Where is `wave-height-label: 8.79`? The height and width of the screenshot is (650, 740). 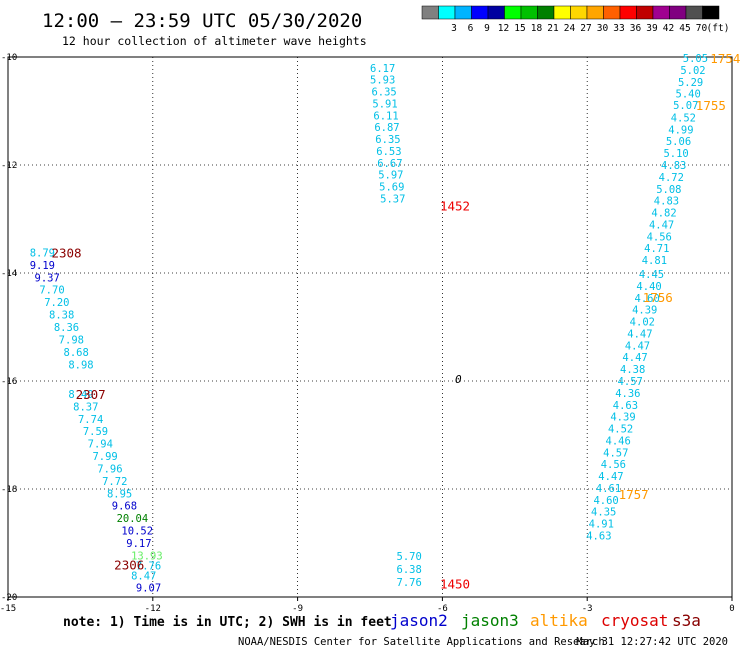
wave-height-label: 8.79 is located at coordinates (42, 253).